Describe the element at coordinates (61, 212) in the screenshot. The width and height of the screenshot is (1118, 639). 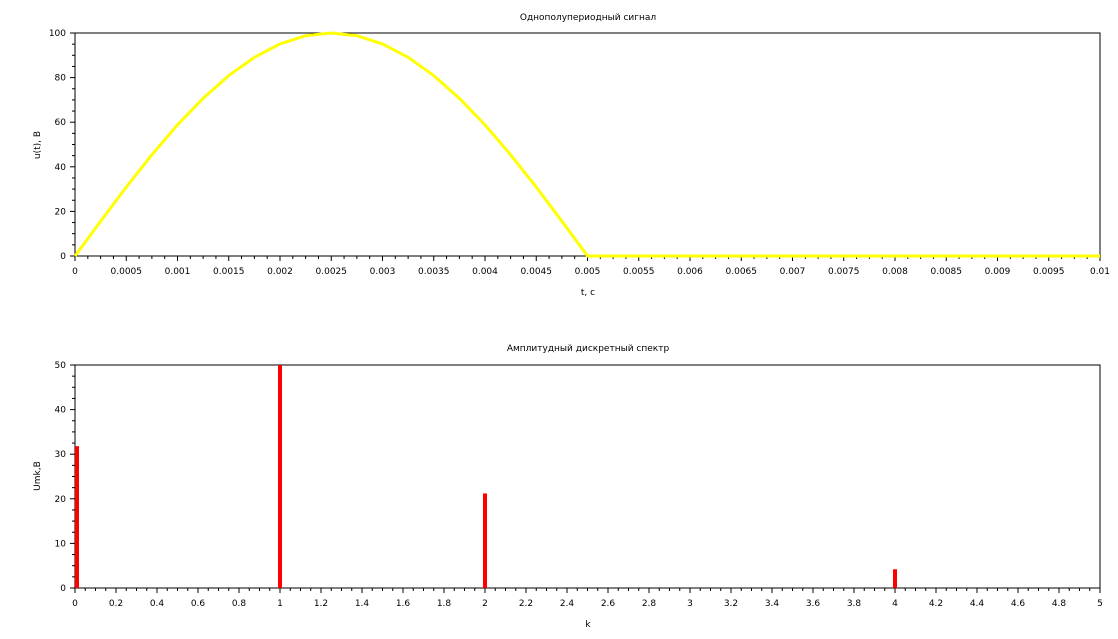
I see `signal-y-tick-label: 20` at that location.